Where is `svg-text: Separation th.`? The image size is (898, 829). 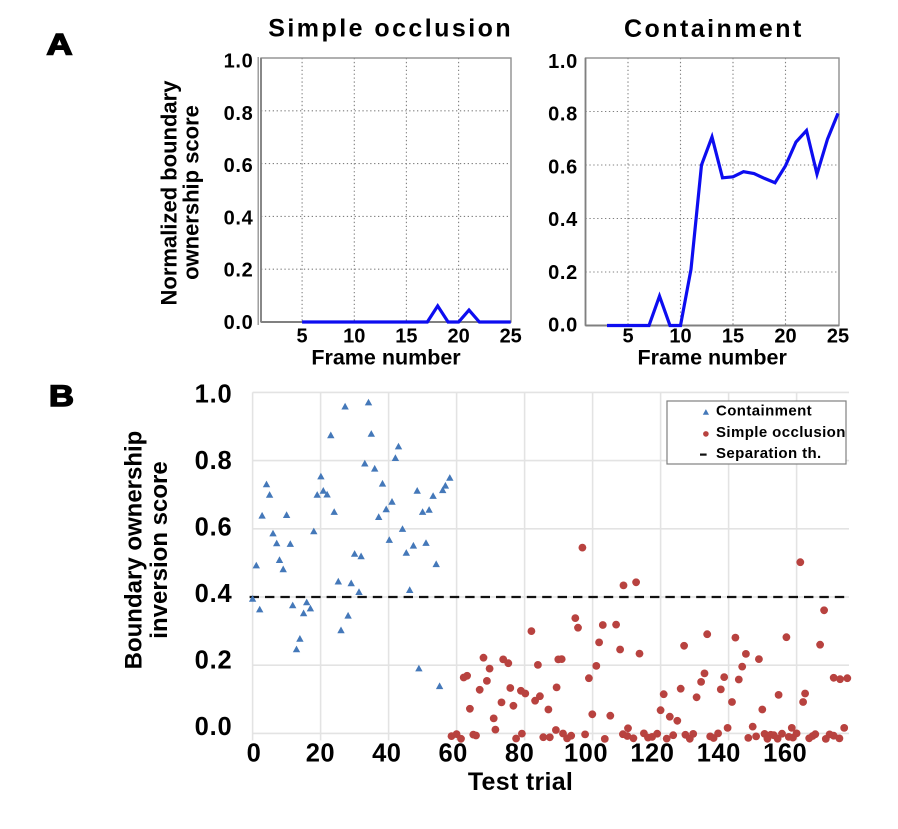 svg-text: Separation th. is located at coordinates (769, 453).